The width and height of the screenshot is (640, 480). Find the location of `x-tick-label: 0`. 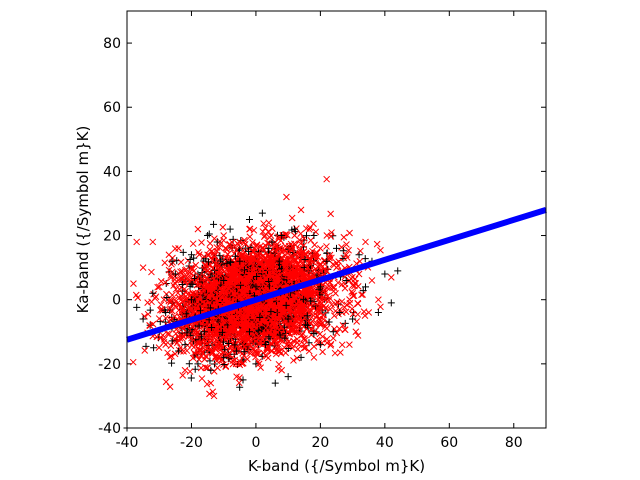

x-tick-label: 0 is located at coordinates (255, 443).